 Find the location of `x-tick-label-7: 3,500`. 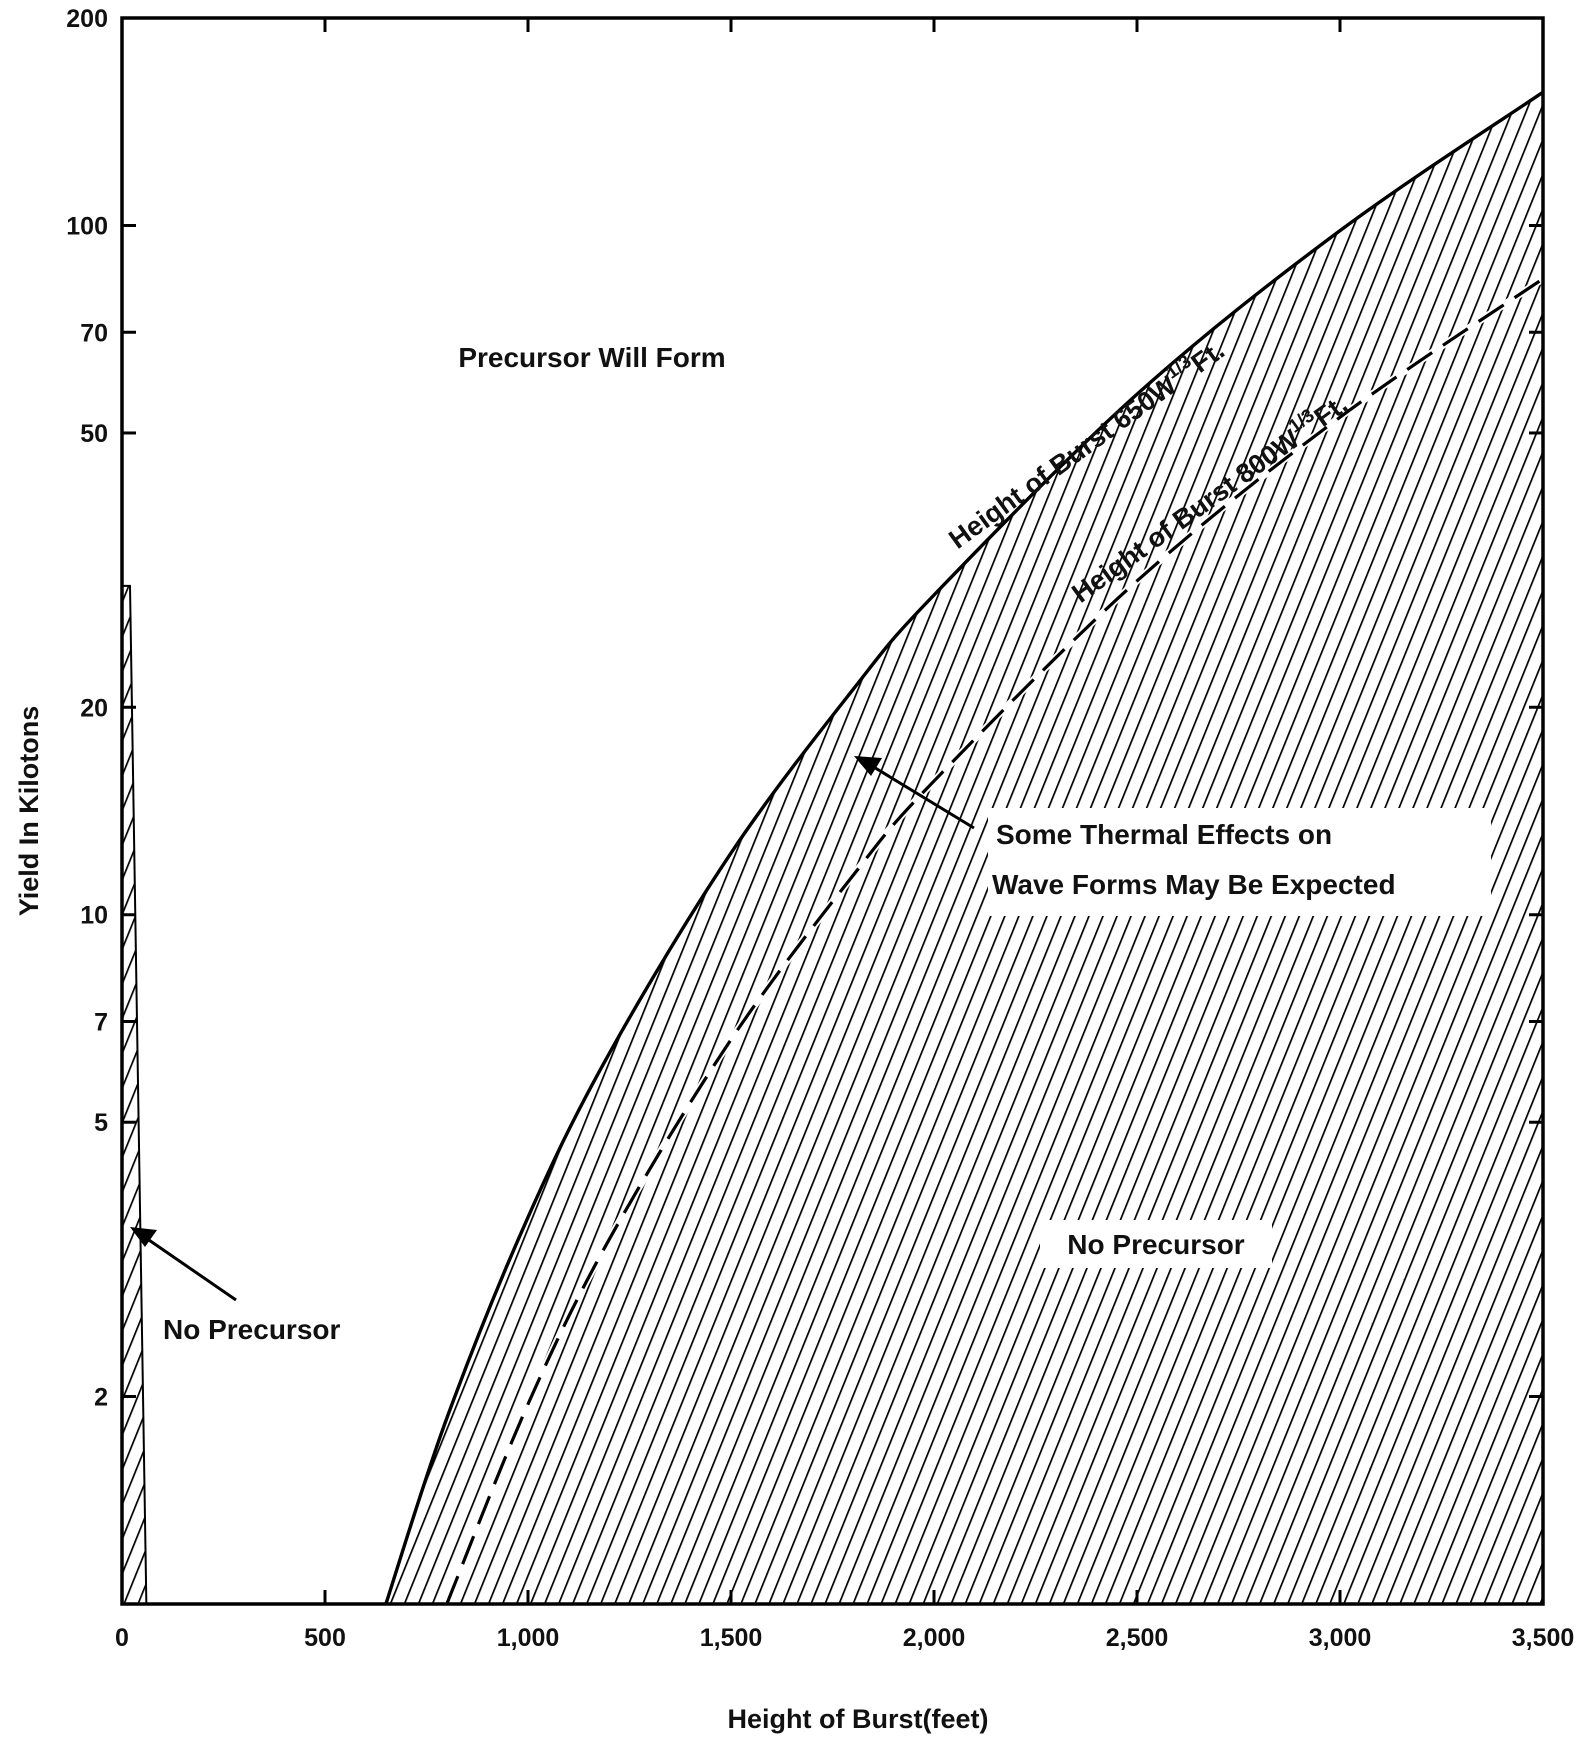

x-tick-label-7: 3,500 is located at coordinates (1543, 1638).